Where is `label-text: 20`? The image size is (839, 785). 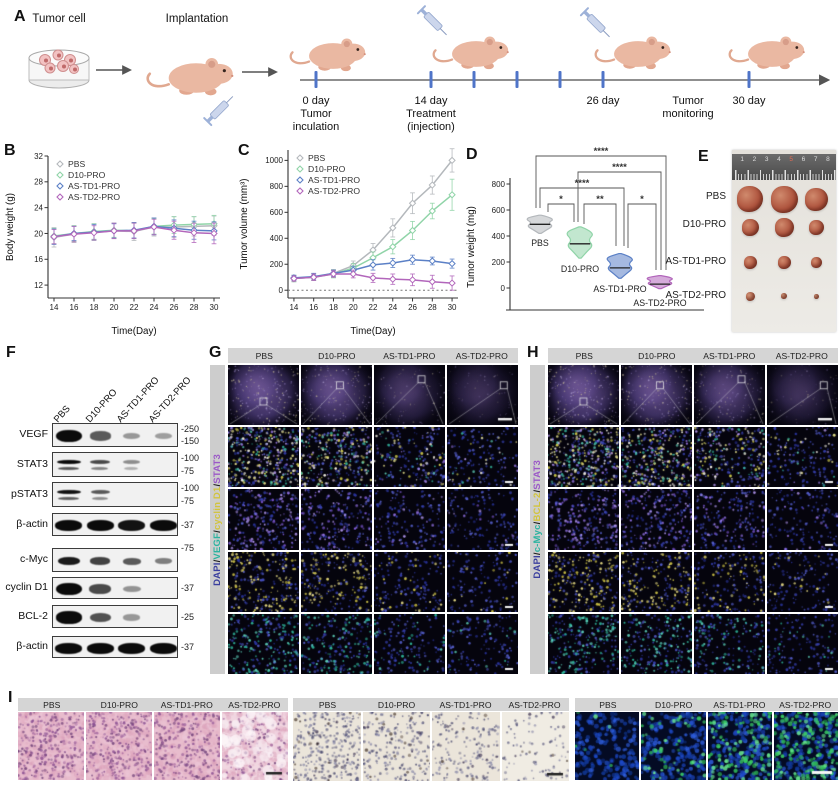 label-text: 20 is located at coordinates (38, 233).